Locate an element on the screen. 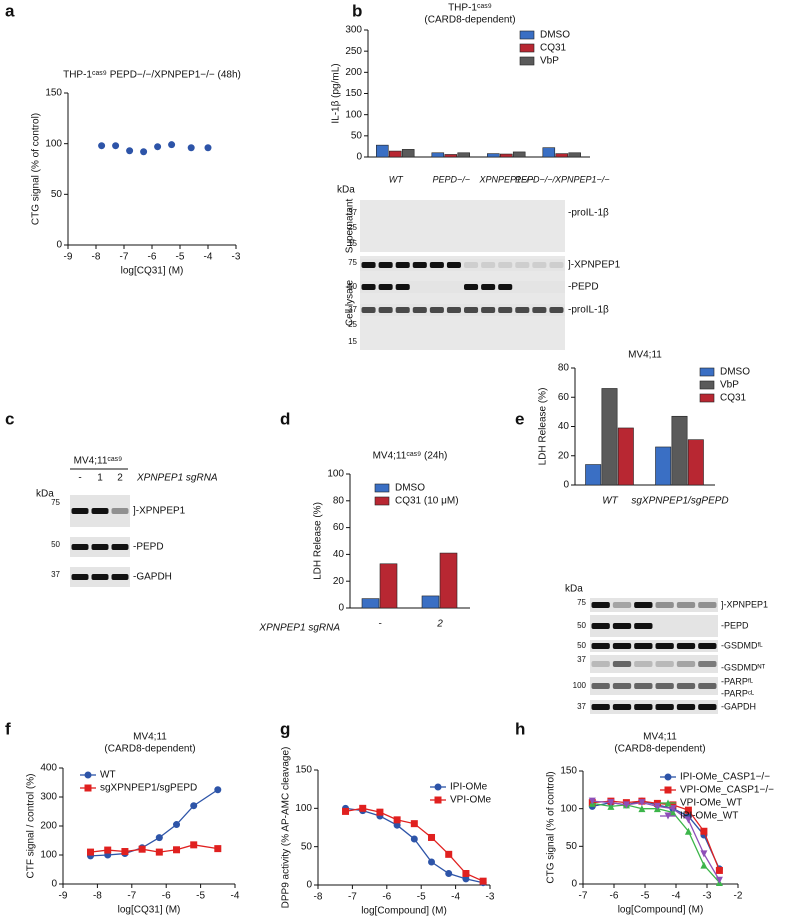 The image size is (798, 924). chart-title: MV4;11 is located at coordinates (660, 737).